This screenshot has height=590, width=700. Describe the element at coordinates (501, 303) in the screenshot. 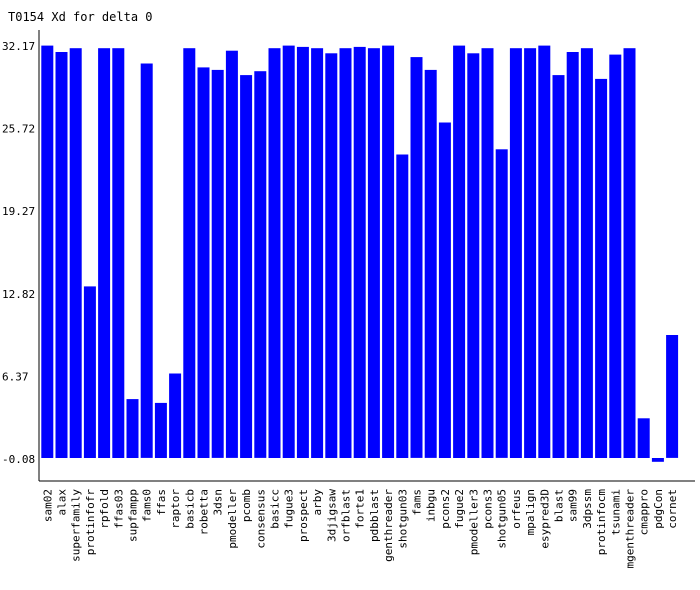

I see `bar-shotgun05` at that location.